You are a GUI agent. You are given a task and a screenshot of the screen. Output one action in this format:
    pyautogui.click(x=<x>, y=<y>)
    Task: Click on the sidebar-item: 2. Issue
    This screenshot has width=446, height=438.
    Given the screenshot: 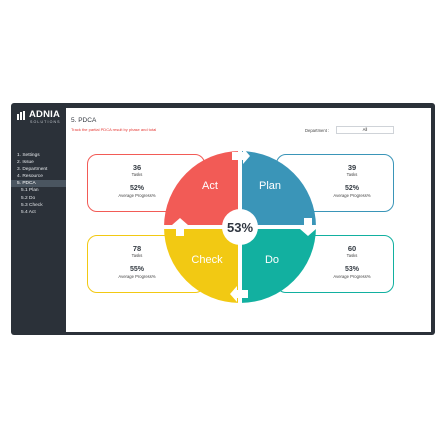 What is the action you would take?
    pyautogui.click(x=25, y=163)
    